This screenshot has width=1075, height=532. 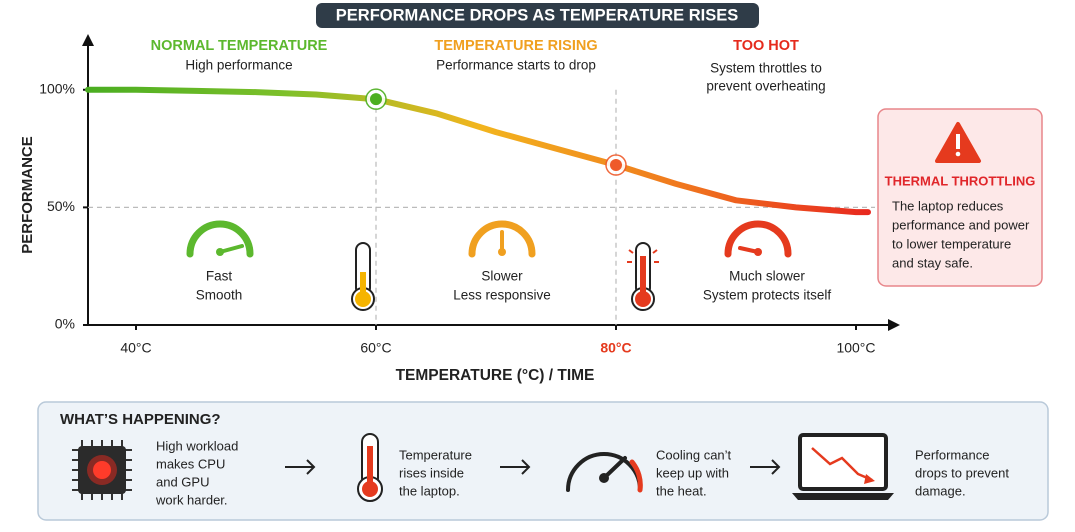 I want to click on arrow, so click(x=533, y=467).